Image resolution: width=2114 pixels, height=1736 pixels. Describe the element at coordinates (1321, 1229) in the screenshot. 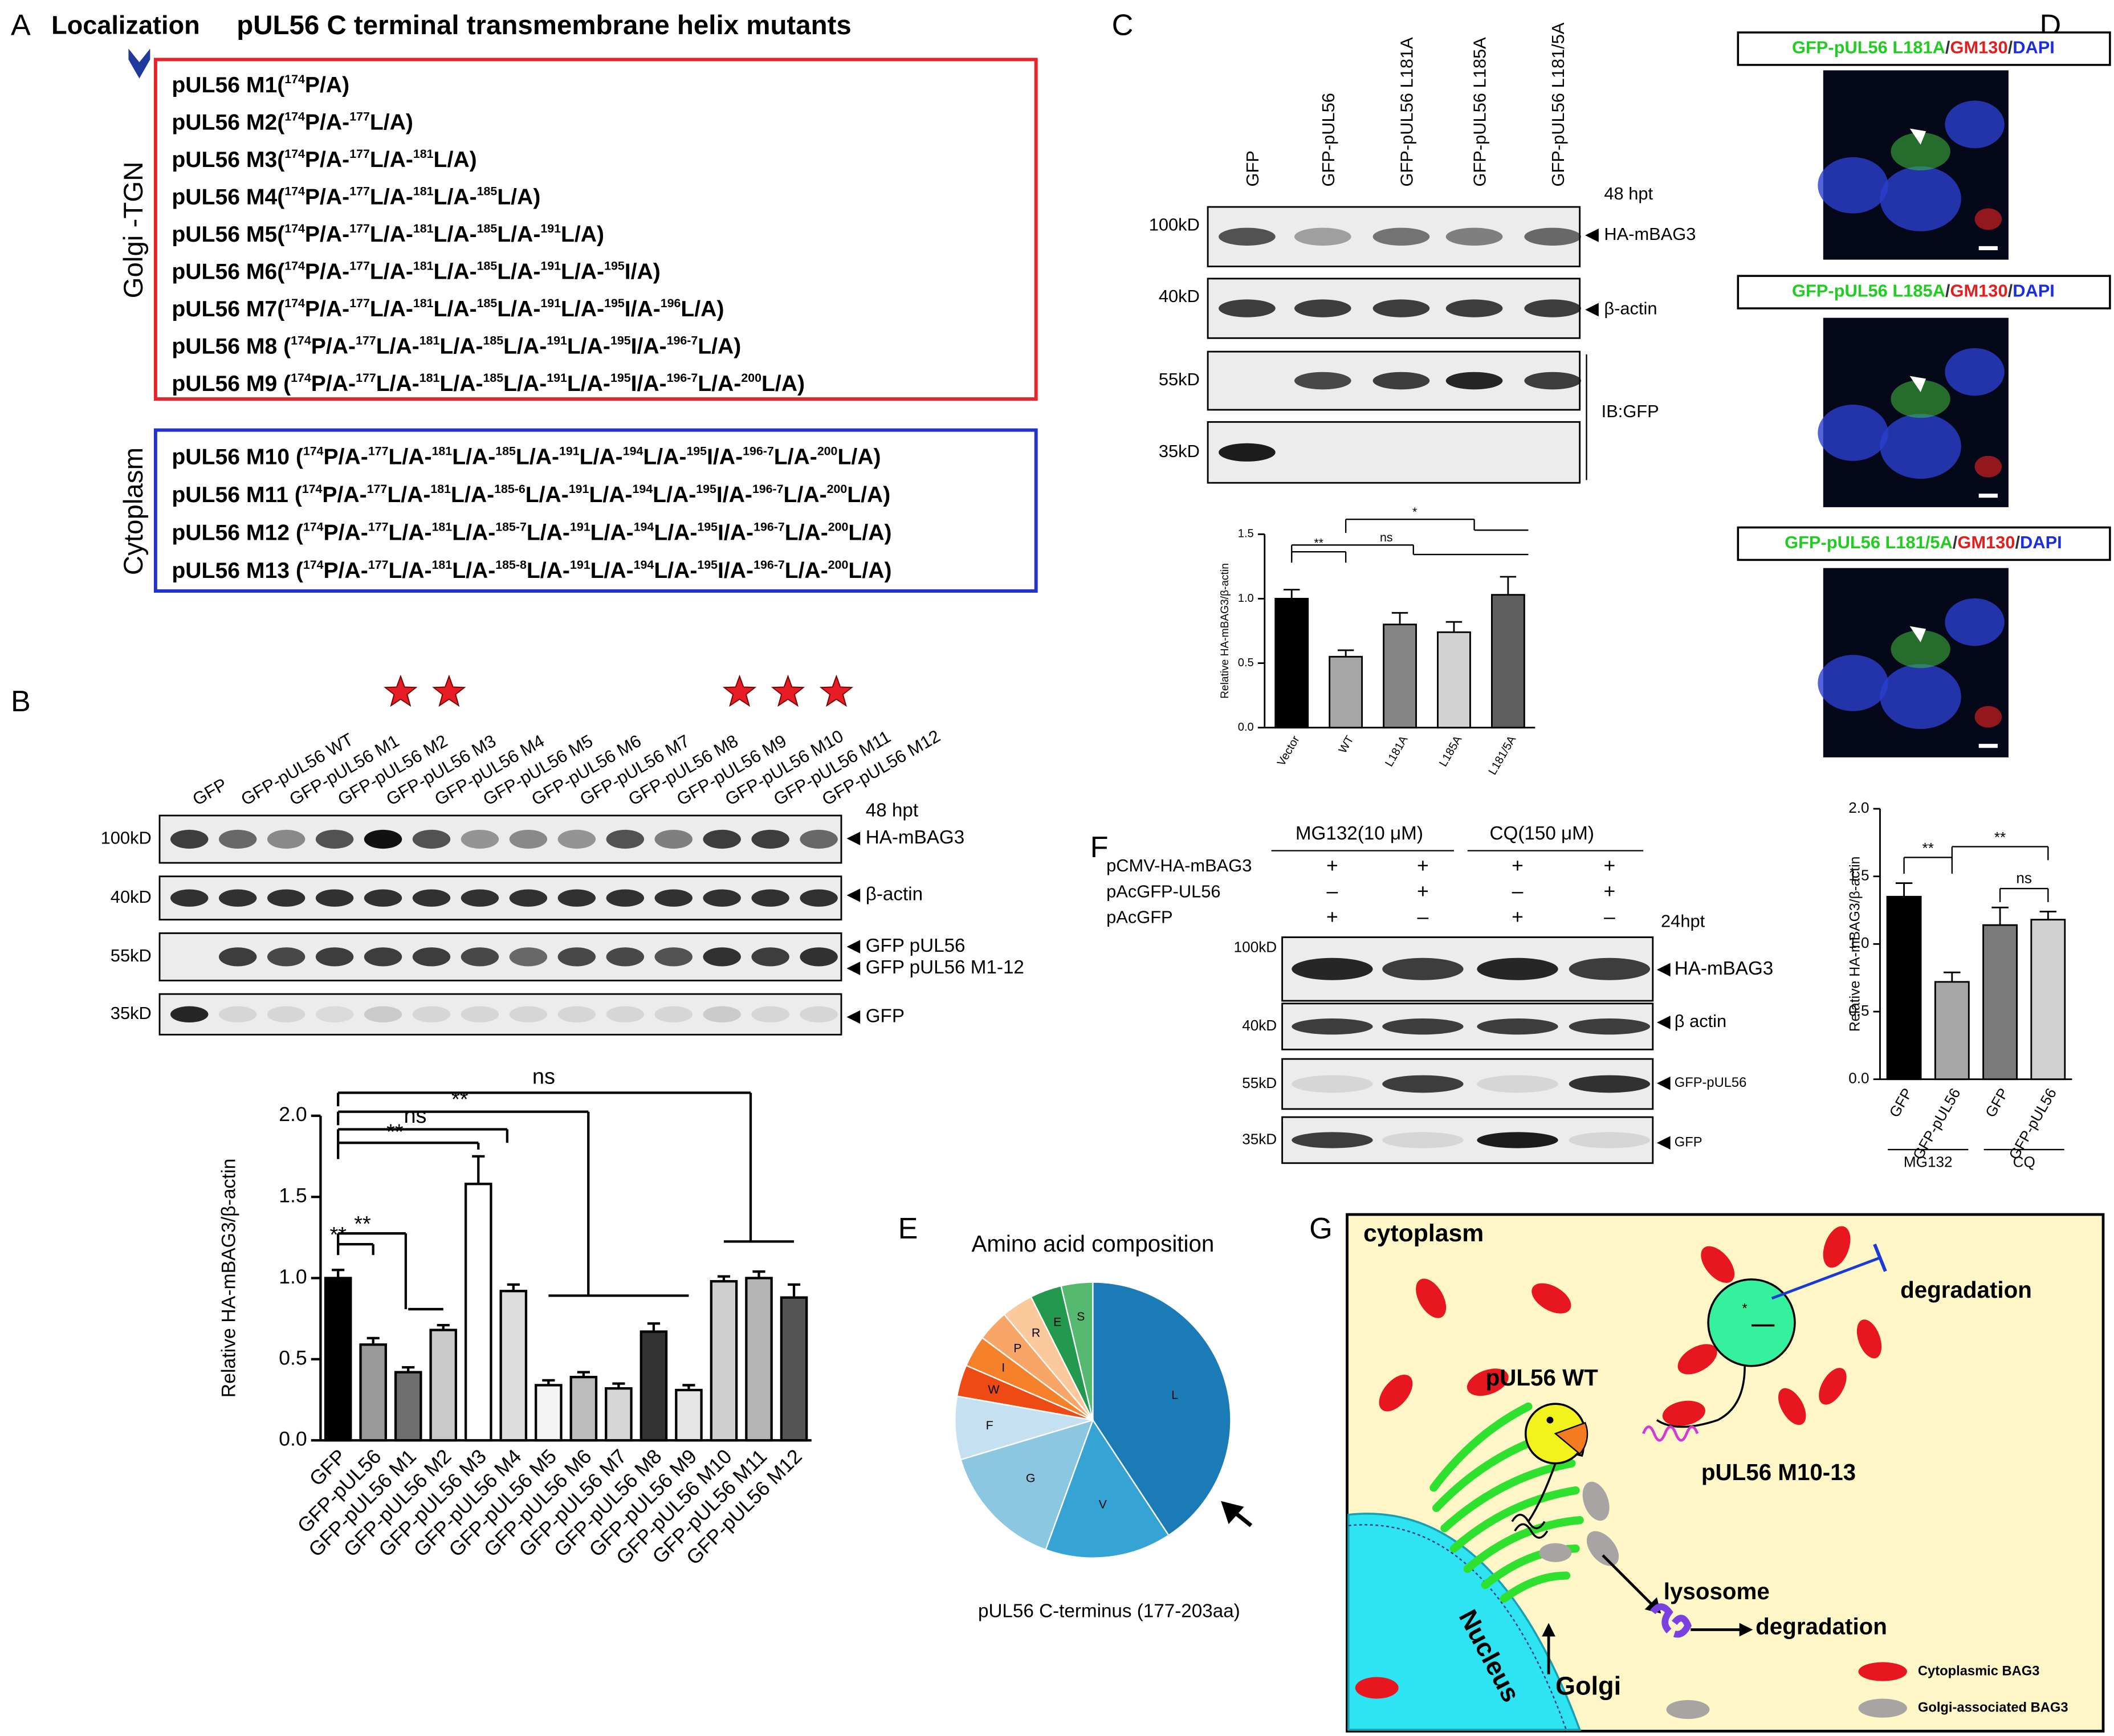

I see `panel-label: G` at that location.